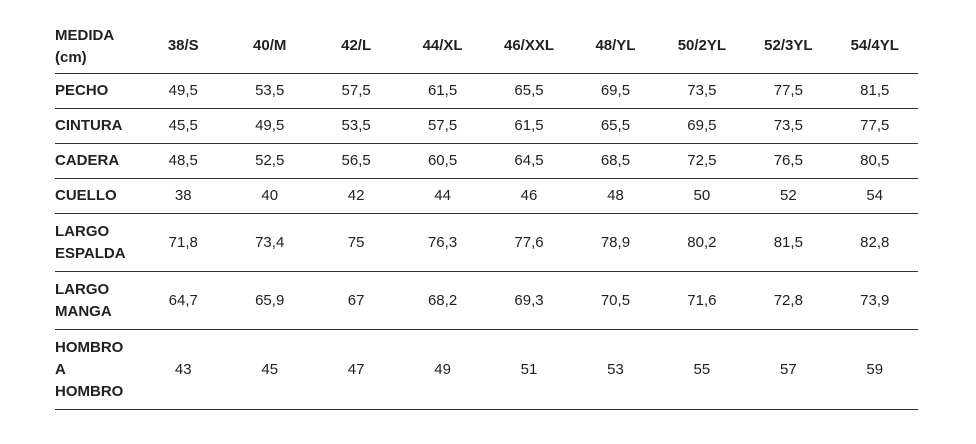 Image resolution: width=976 pixels, height=444 pixels. Describe the element at coordinates (788, 160) in the screenshot. I see `table-cell: 76,5` at that location.